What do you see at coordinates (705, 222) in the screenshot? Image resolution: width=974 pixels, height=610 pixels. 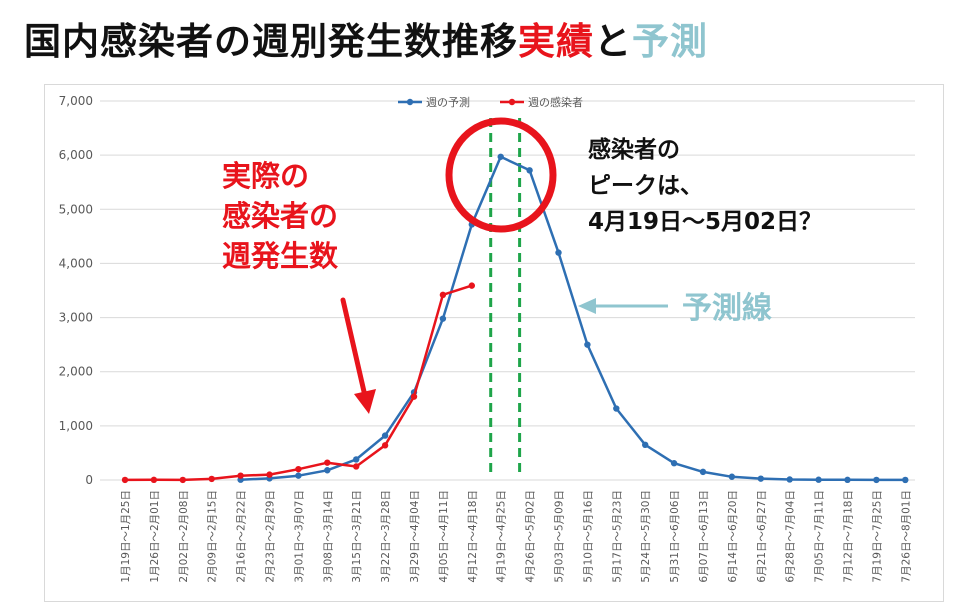 I see `peak-annotation-line: 4月19日～5月02日？` at bounding box center [705, 222].